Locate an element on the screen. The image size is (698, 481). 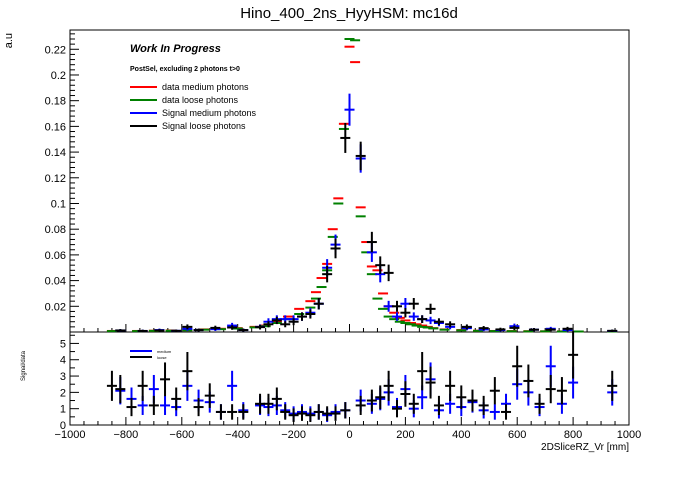
ratio-y-tick-label: 4 is located at coordinates (63, 361).